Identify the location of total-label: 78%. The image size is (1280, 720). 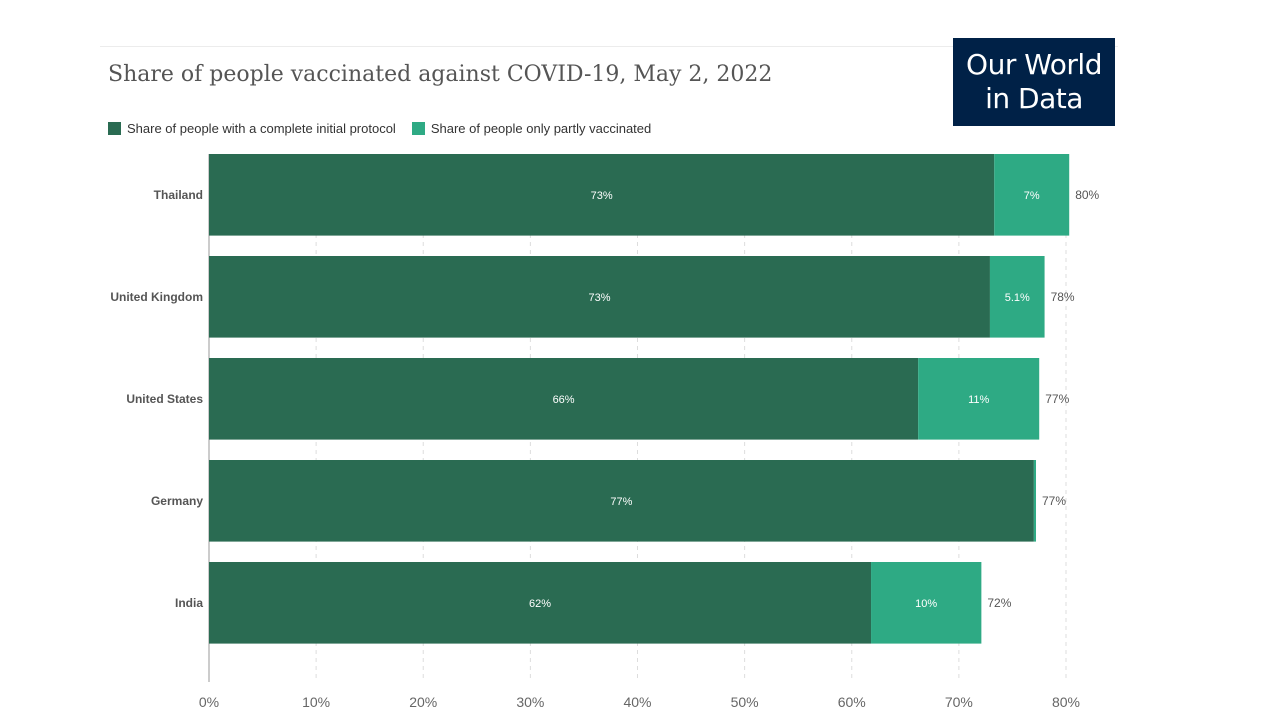
(1063, 297).